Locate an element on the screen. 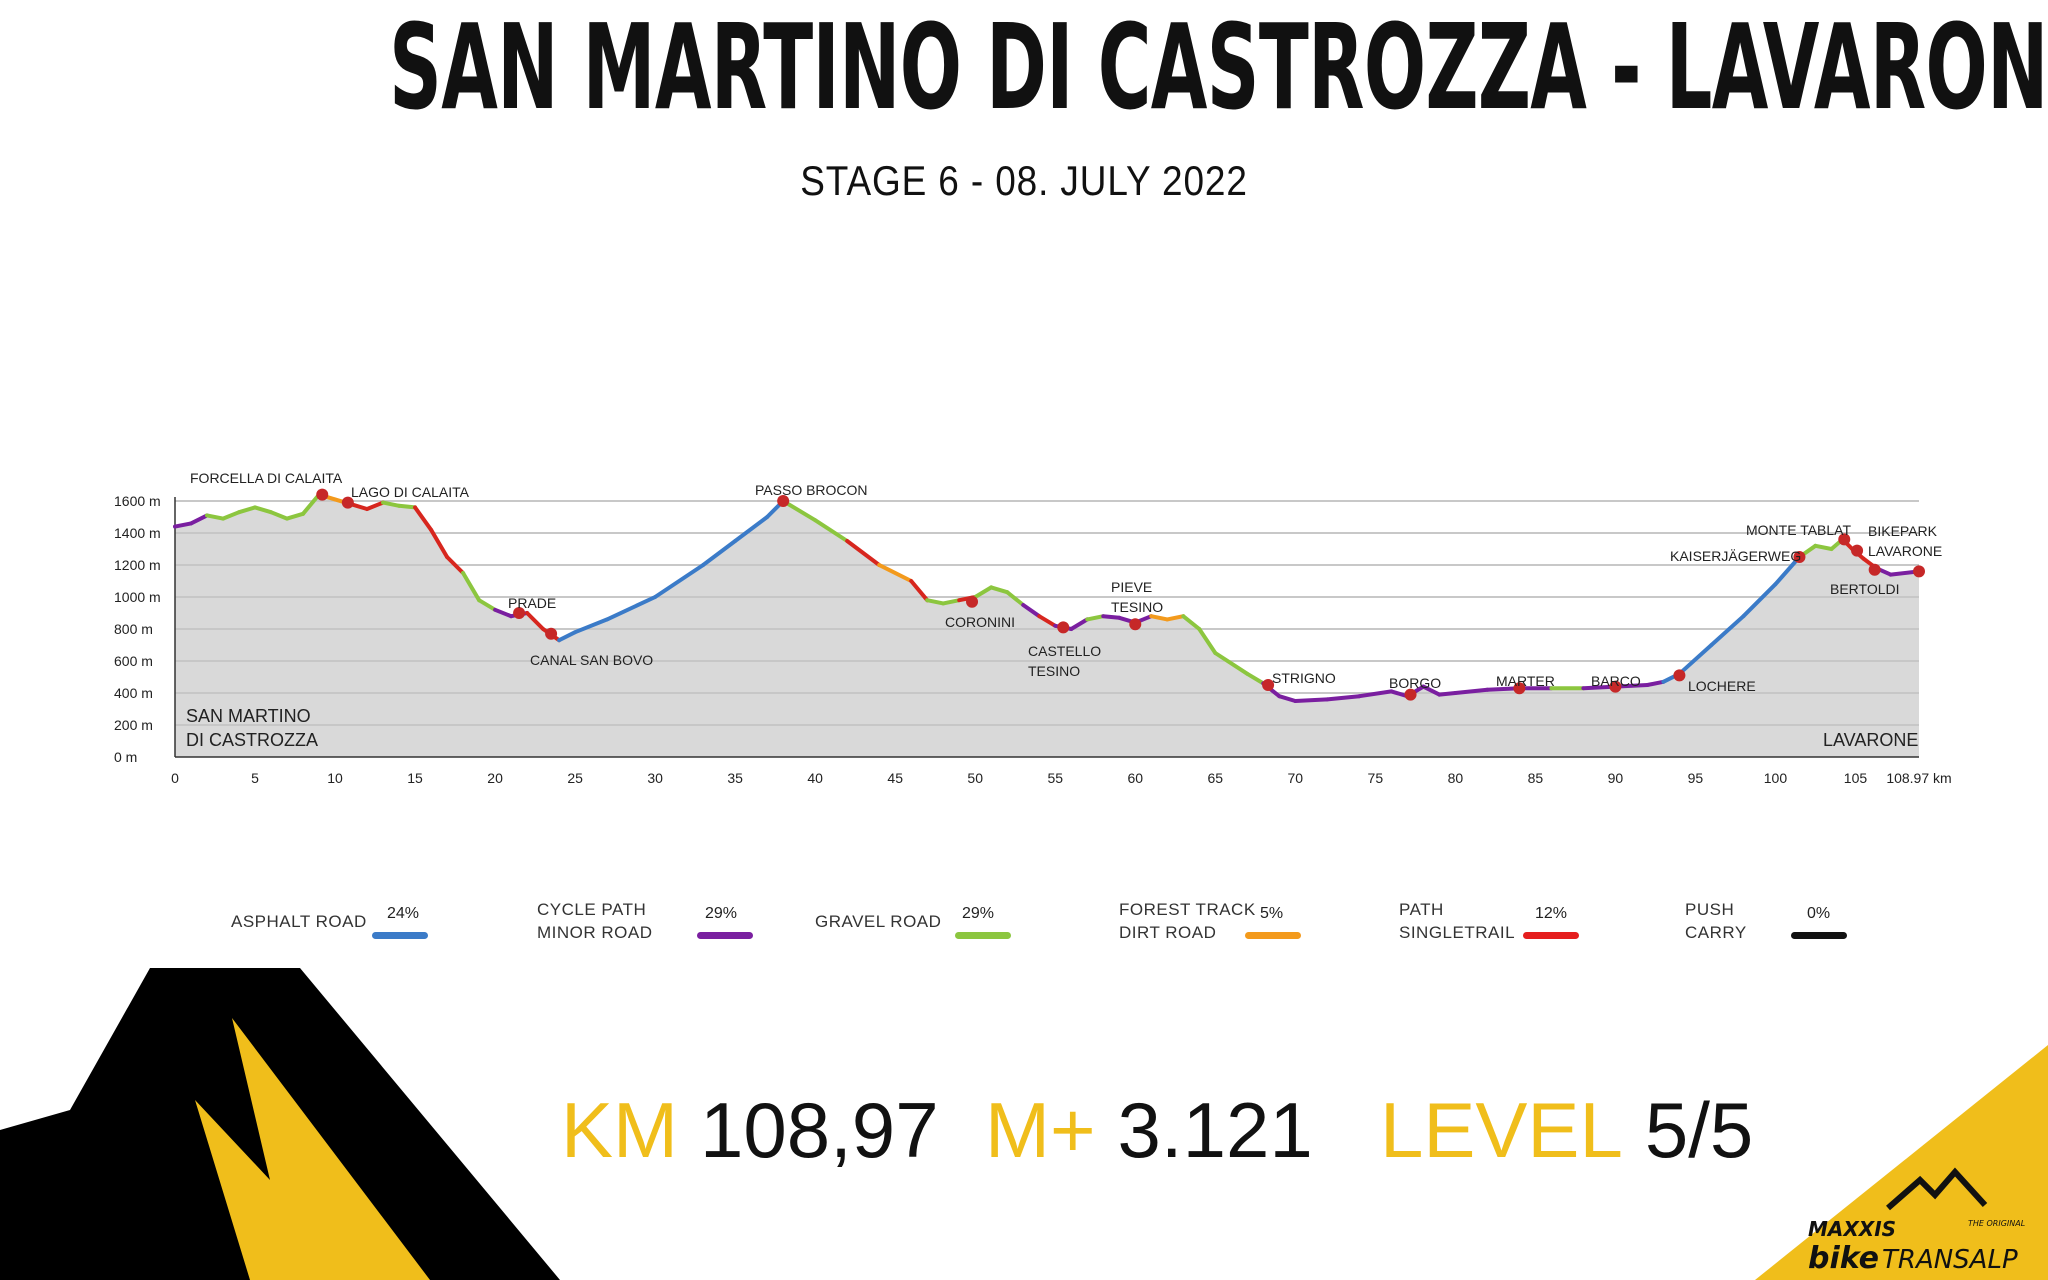 The height and width of the screenshot is (1280, 2048). legend-pct: 0% is located at coordinates (1819, 913).